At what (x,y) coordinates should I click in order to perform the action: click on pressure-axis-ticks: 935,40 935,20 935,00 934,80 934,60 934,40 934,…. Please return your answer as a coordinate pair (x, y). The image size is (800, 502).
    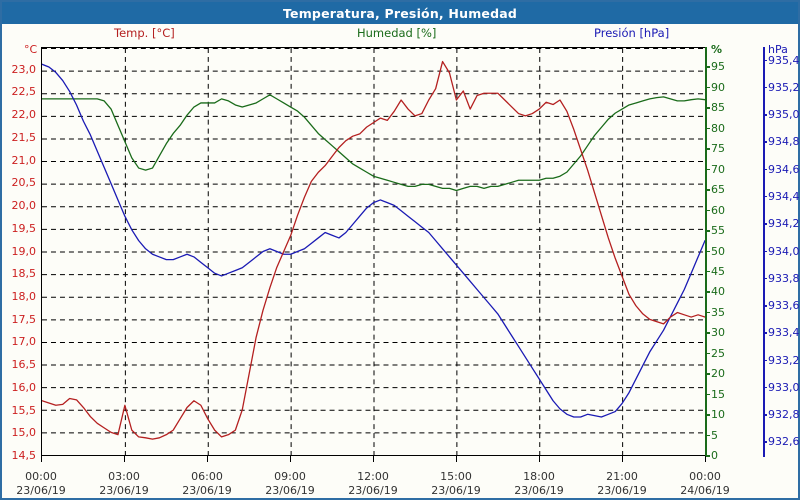
    Looking at the image, I should click on (781, 252).